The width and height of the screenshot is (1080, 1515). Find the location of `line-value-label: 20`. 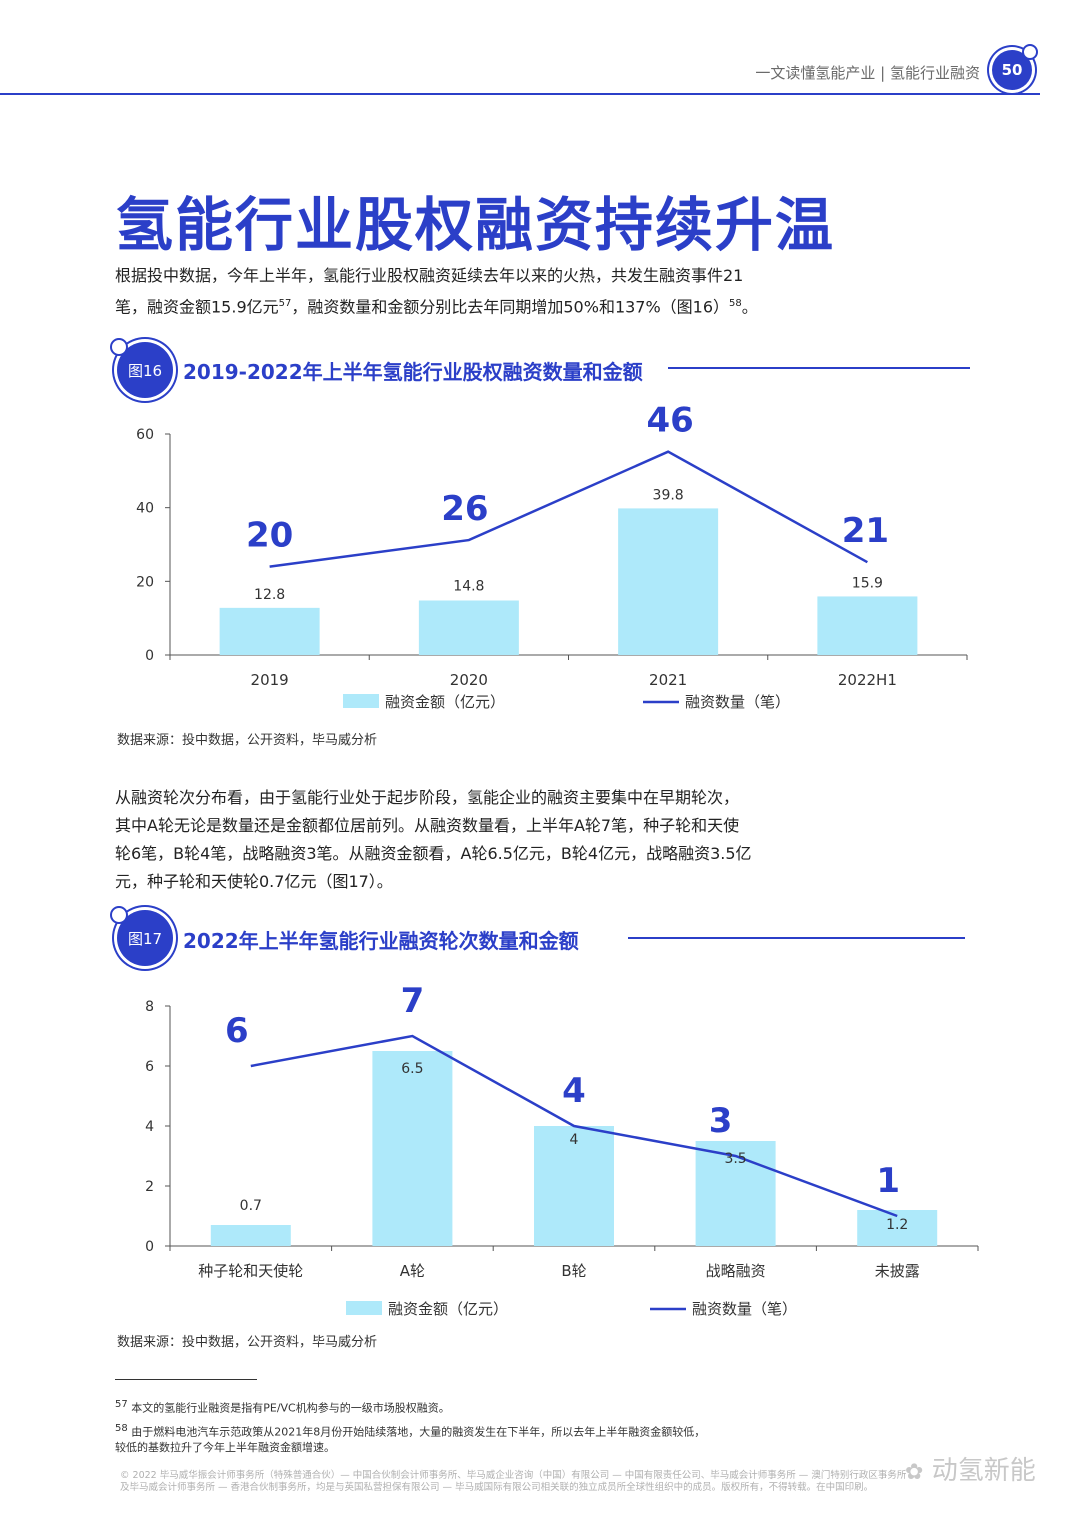

line-value-label: 20 is located at coordinates (269, 536).